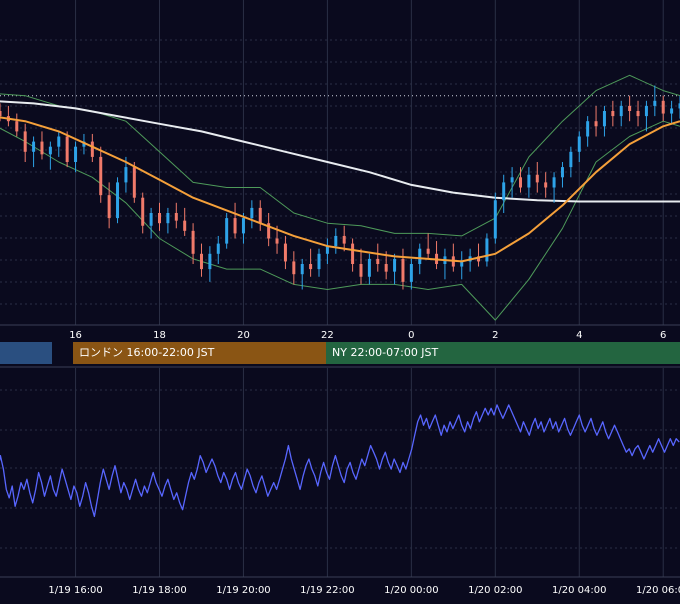 This screenshot has height=604, width=680. What do you see at coordinates (26, 353) in the screenshot?
I see `session-bar-tokyo` at bounding box center [26, 353].